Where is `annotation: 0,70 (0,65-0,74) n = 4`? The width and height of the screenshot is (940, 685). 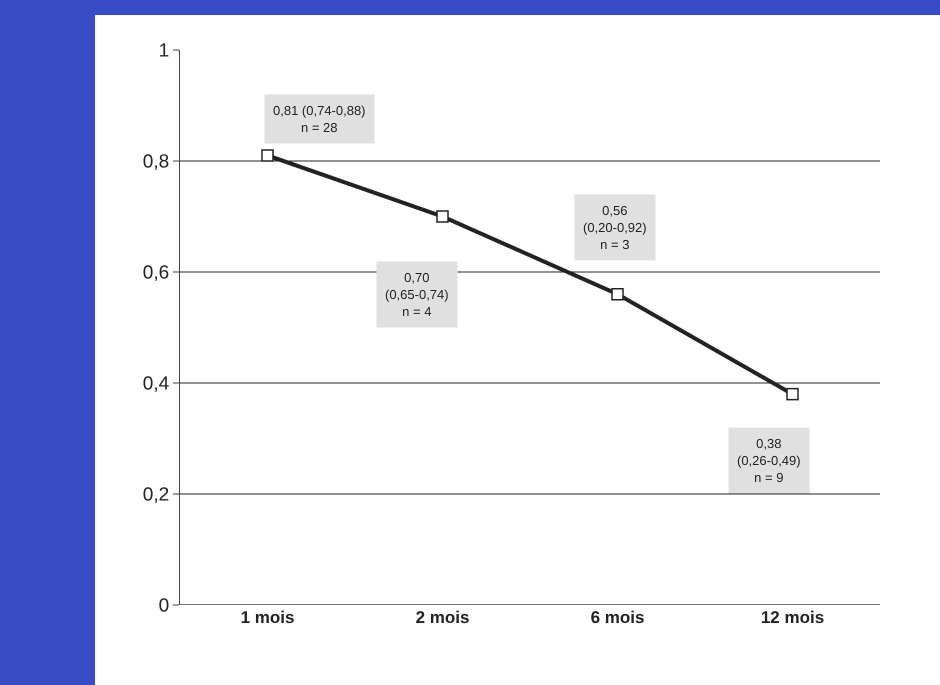 annotation: 0,70 (0,65-0,74) n = 4 is located at coordinates (417, 294).